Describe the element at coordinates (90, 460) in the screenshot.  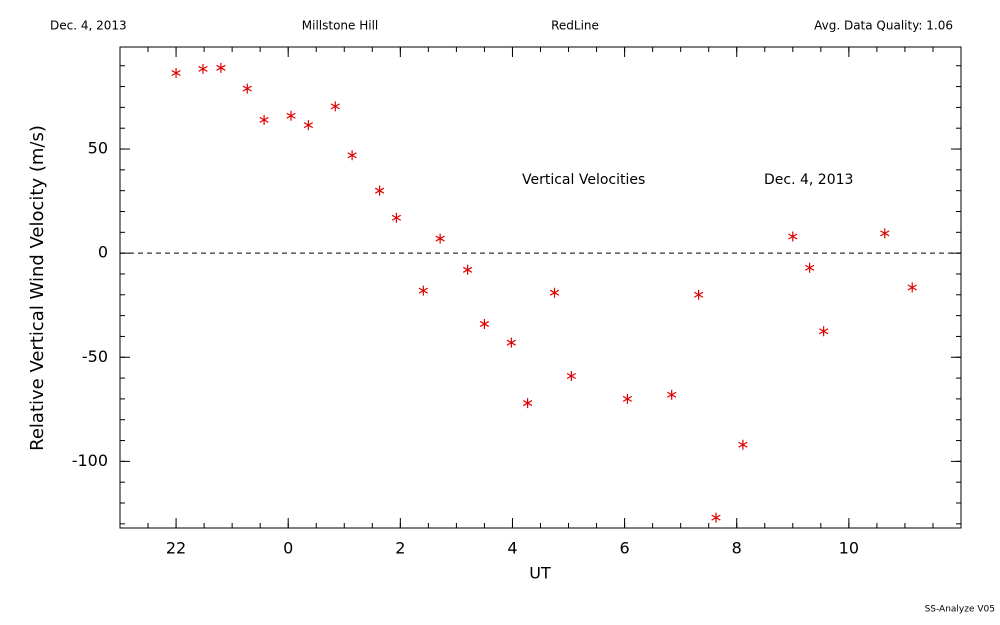
I see `y-tick-label: -100` at that location.